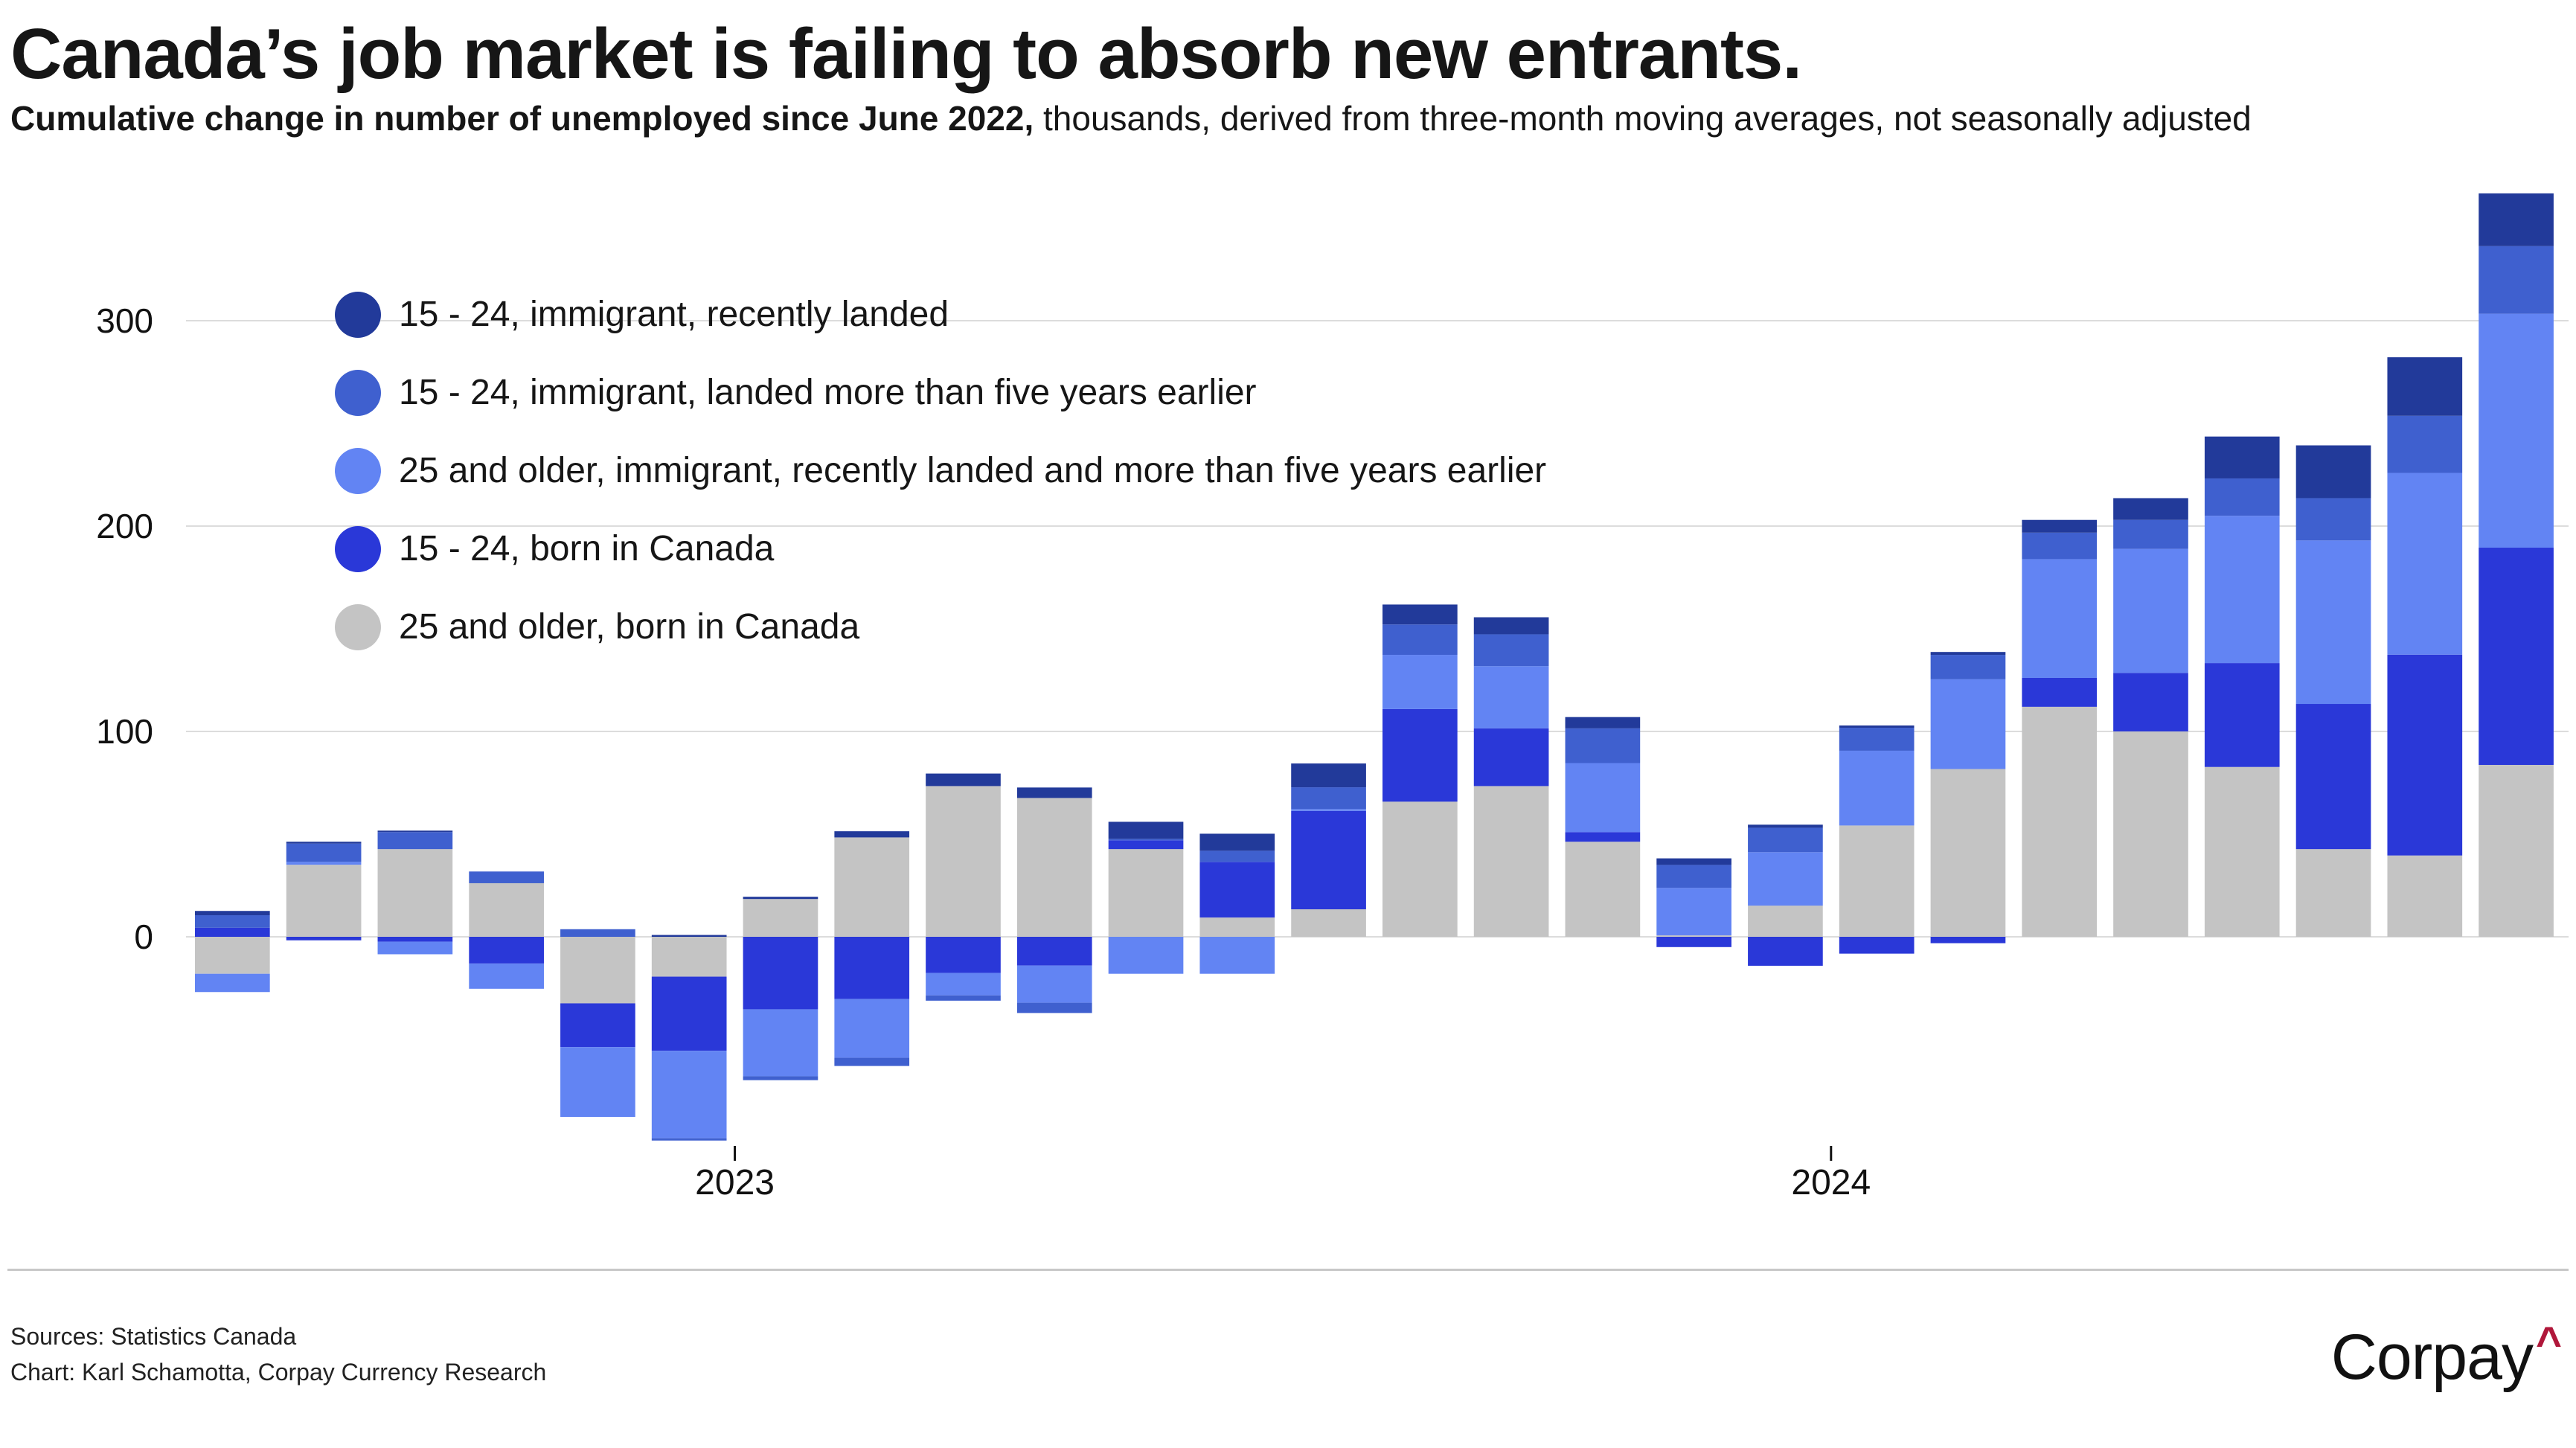 The width and height of the screenshot is (2576, 1448). Describe the element at coordinates (2432, 1358) in the screenshot. I see `logo-text: Corpay` at that location.